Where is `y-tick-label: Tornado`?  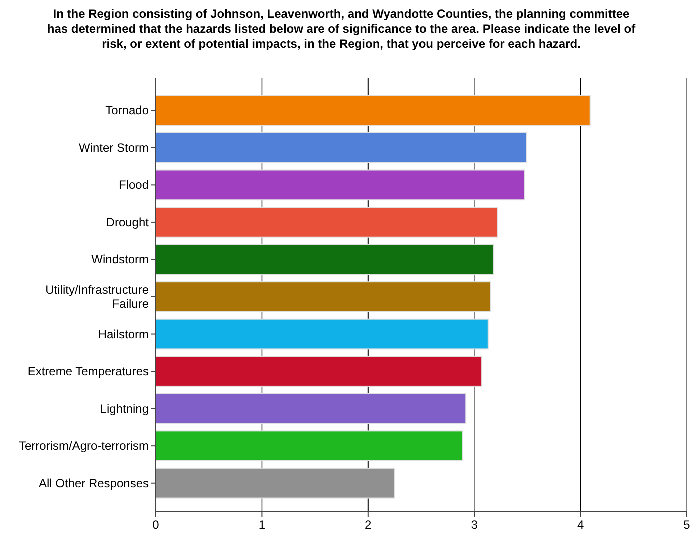 y-tick-label: Tornado is located at coordinates (128, 111).